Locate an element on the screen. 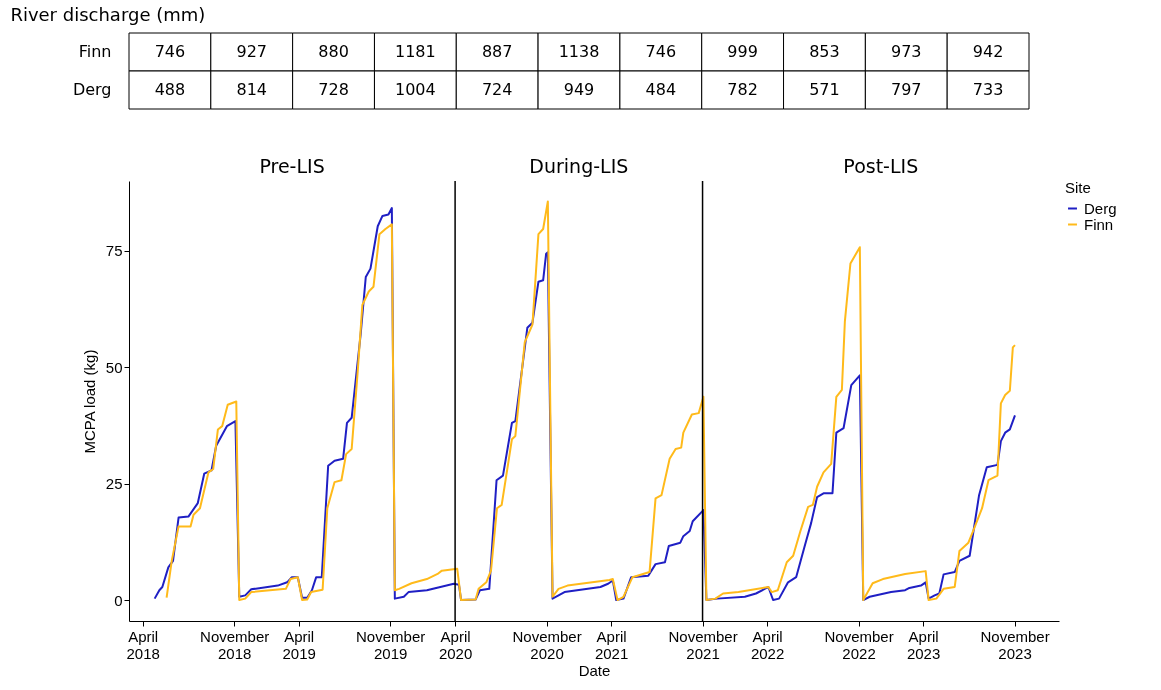 The height and width of the screenshot is (690, 1161). data-label: 728 is located at coordinates (333, 89).